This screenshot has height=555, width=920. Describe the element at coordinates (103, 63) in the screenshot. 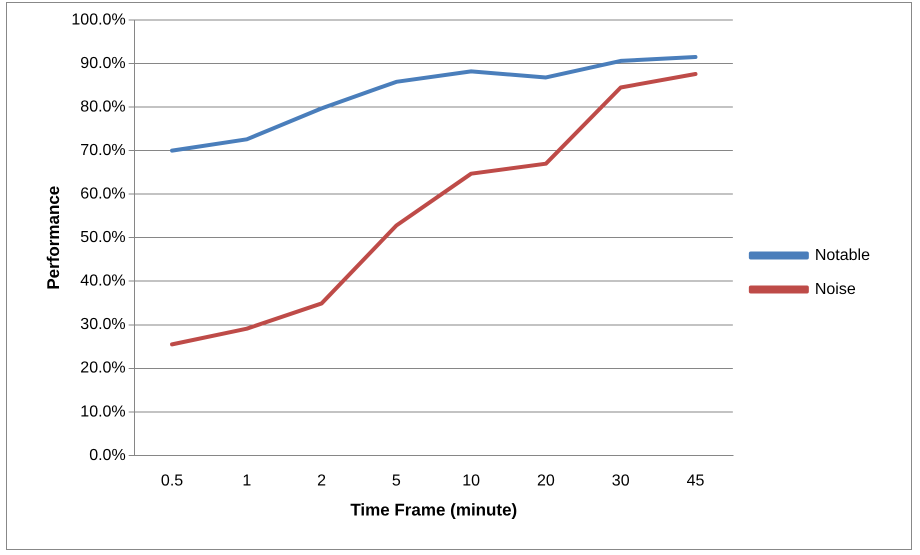

I see `y-tick-label: 90.0%` at that location.